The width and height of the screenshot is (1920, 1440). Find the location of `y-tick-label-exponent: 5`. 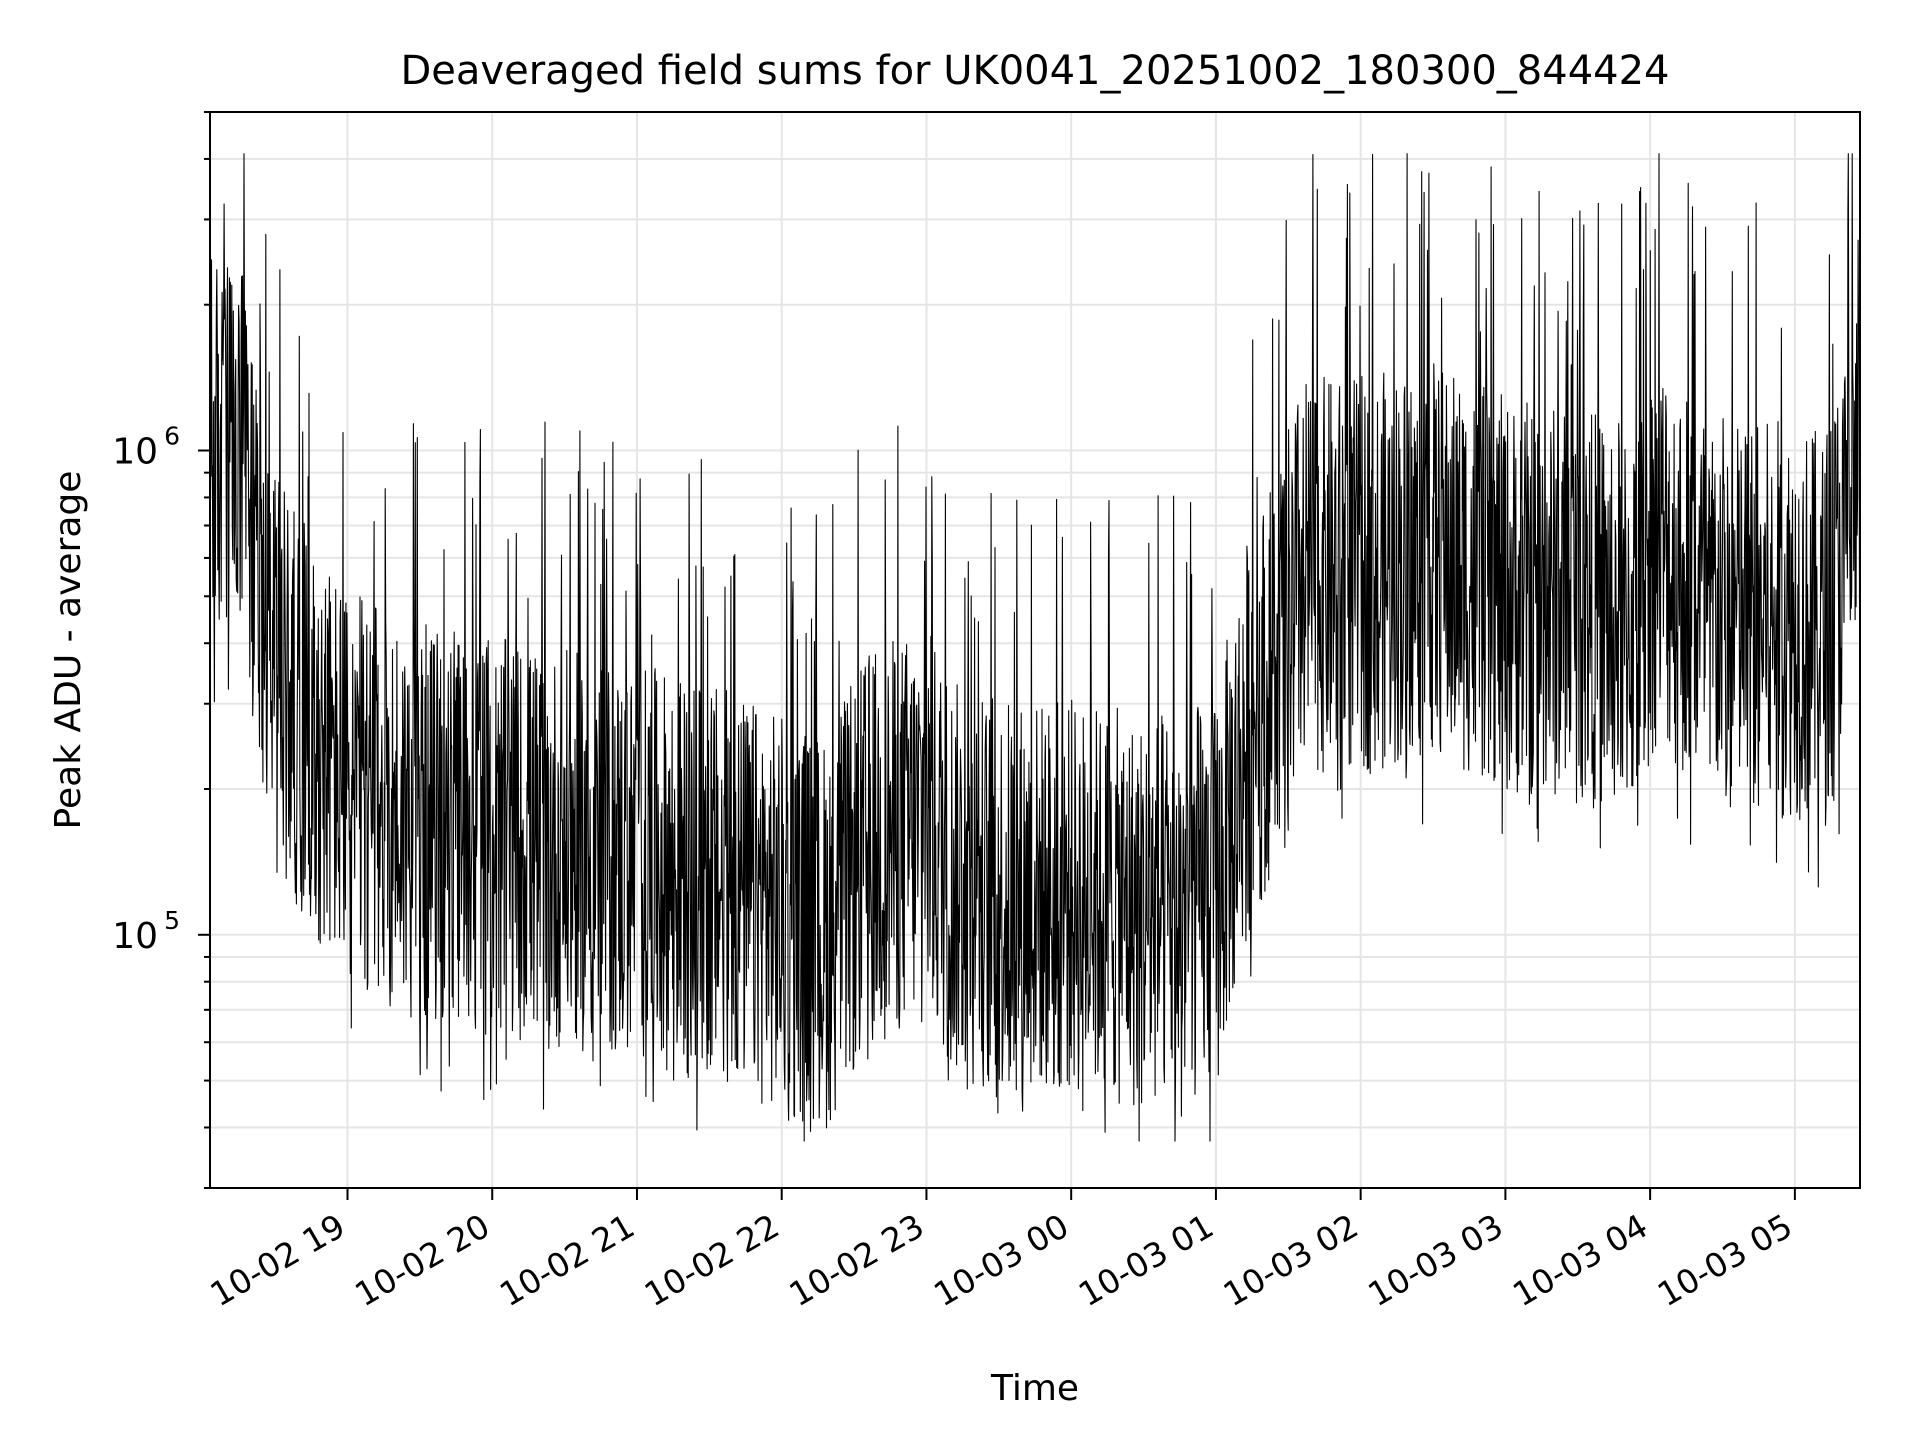

y-tick-label-exponent: 5 is located at coordinates (172, 920).